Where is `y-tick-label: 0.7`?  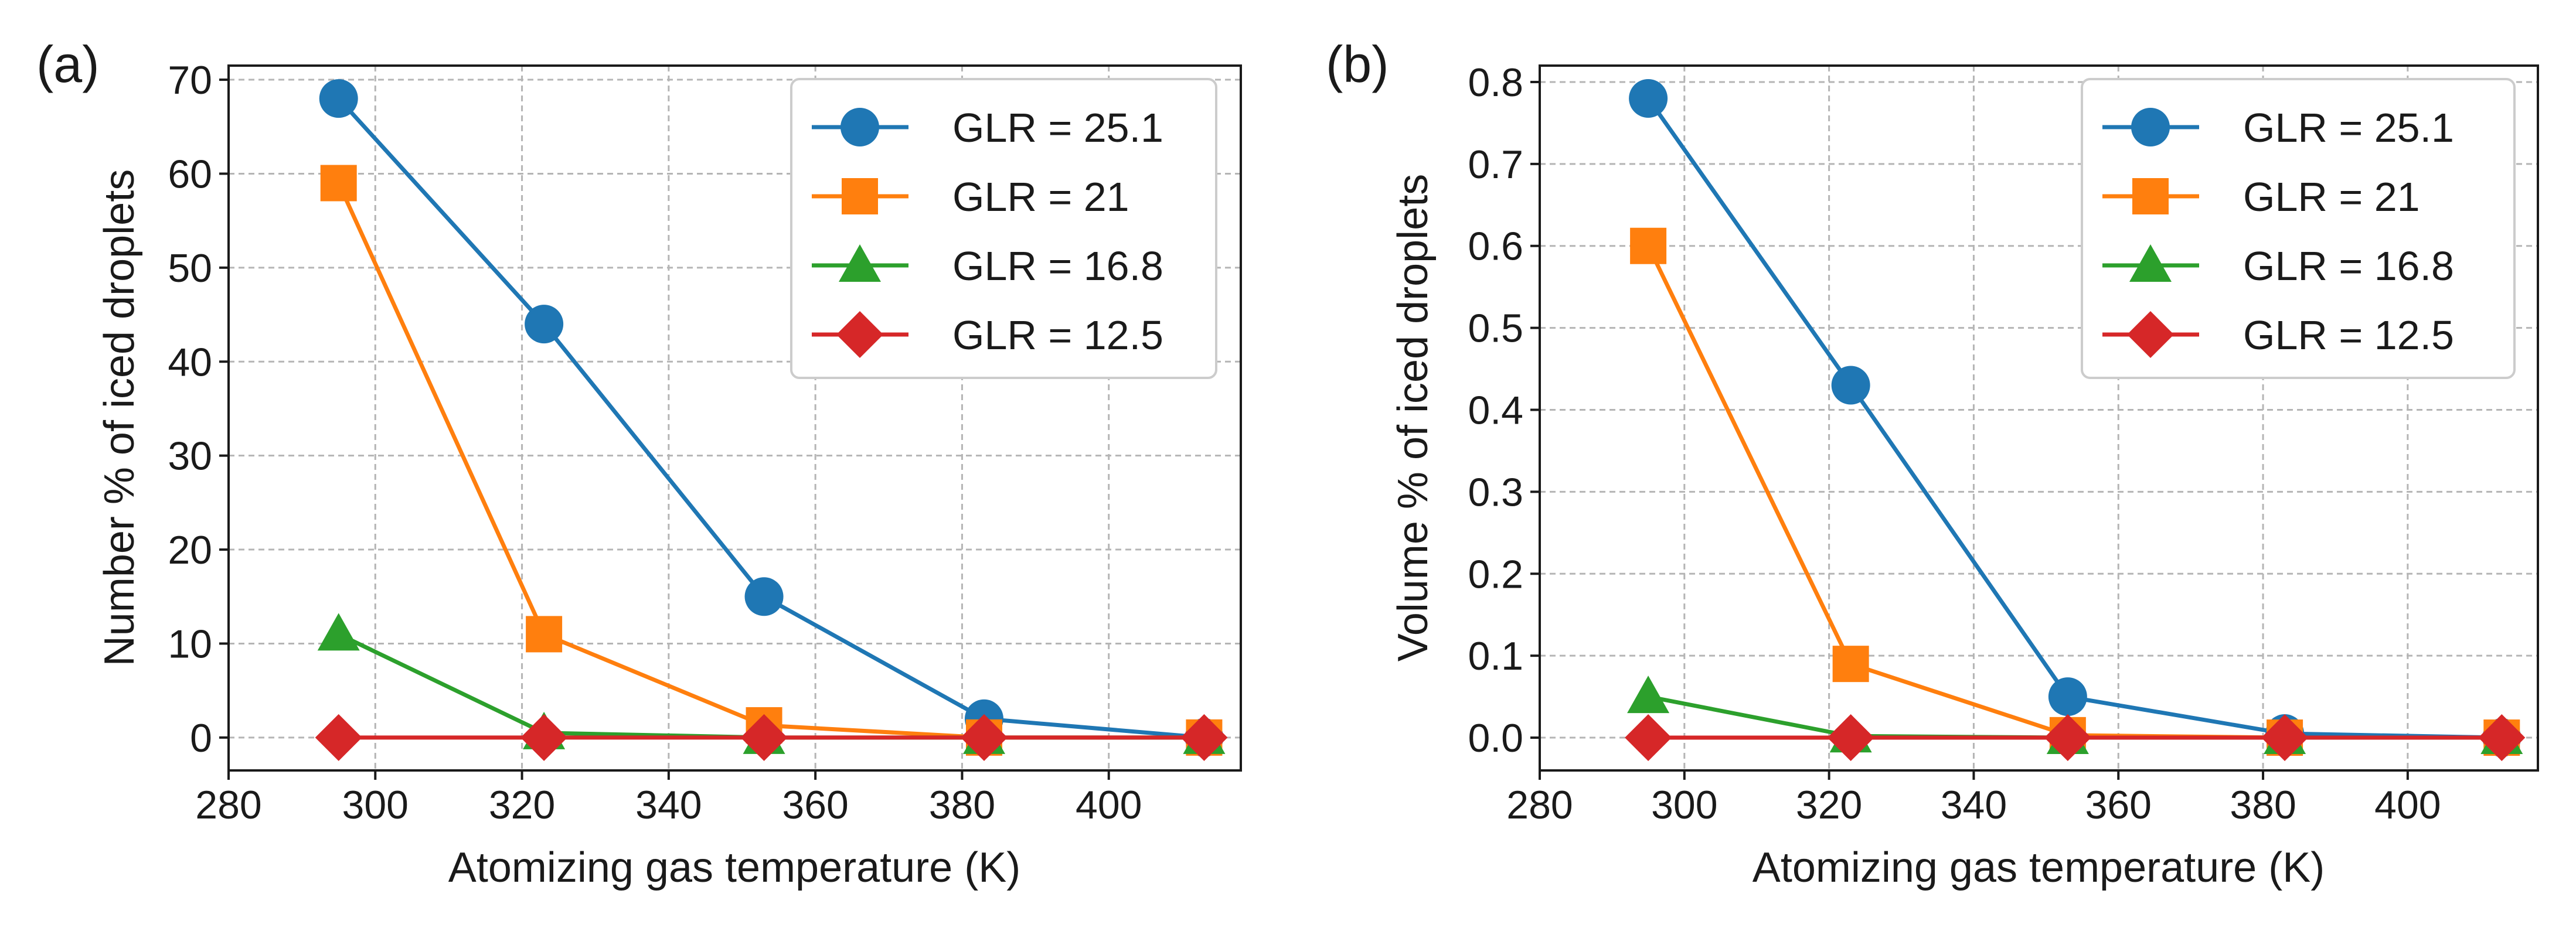 y-tick-label: 0.7 is located at coordinates (1495, 164).